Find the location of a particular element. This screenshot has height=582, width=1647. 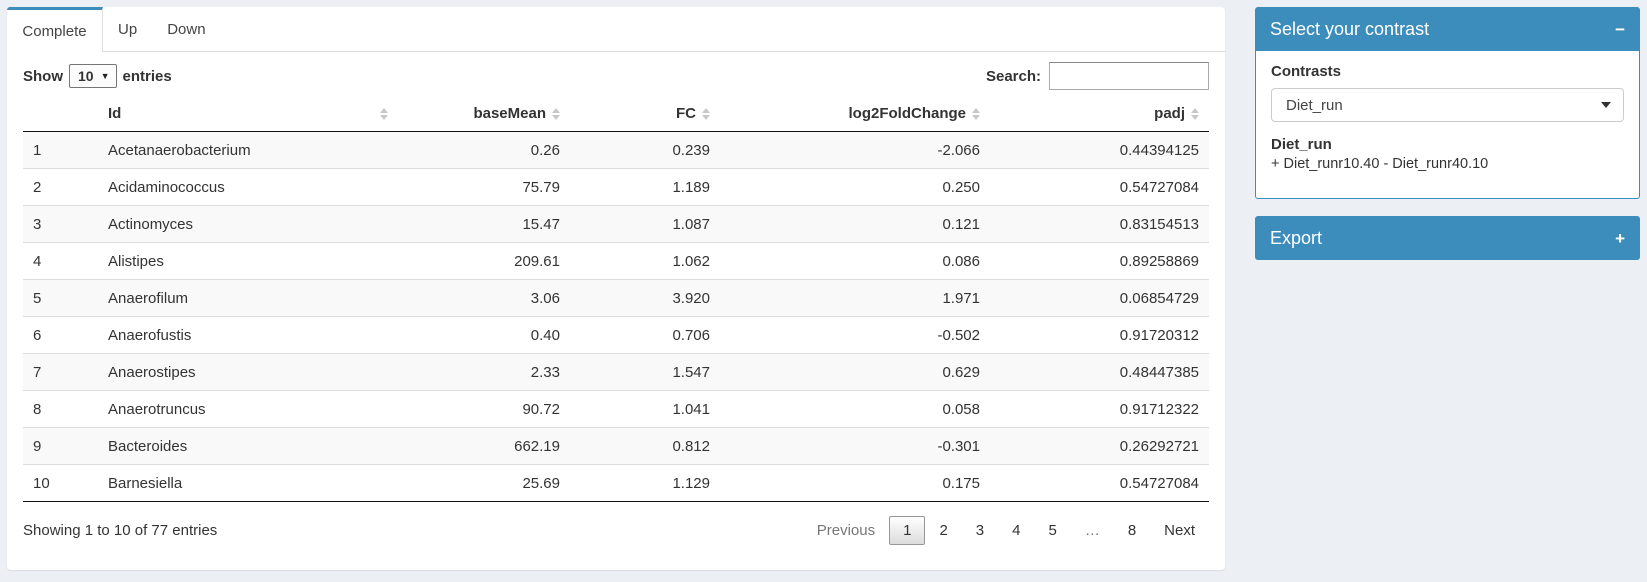

fc-header-label: FC is located at coordinates (686, 113).